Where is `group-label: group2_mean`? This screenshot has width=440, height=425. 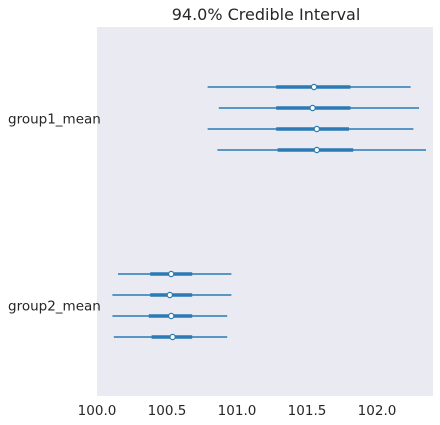
group-label: group2_mean is located at coordinates (54, 307).